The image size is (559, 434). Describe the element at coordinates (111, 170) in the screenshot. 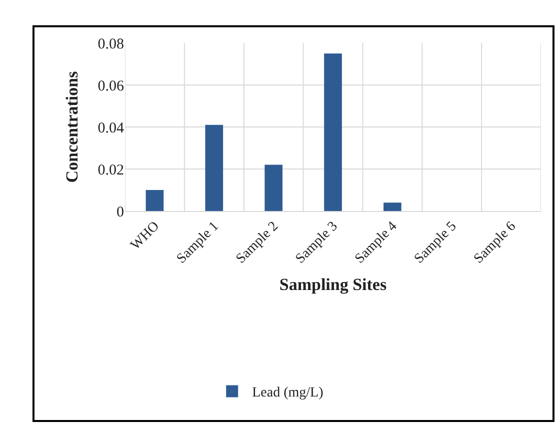

I see `y-tick-label: 0.02` at that location.